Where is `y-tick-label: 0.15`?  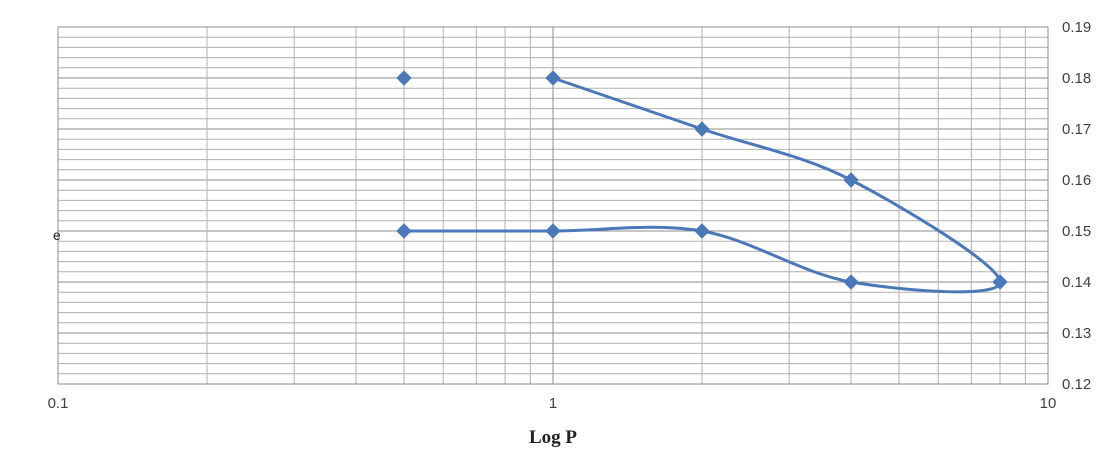
y-tick-label: 0.15 is located at coordinates (1076, 231).